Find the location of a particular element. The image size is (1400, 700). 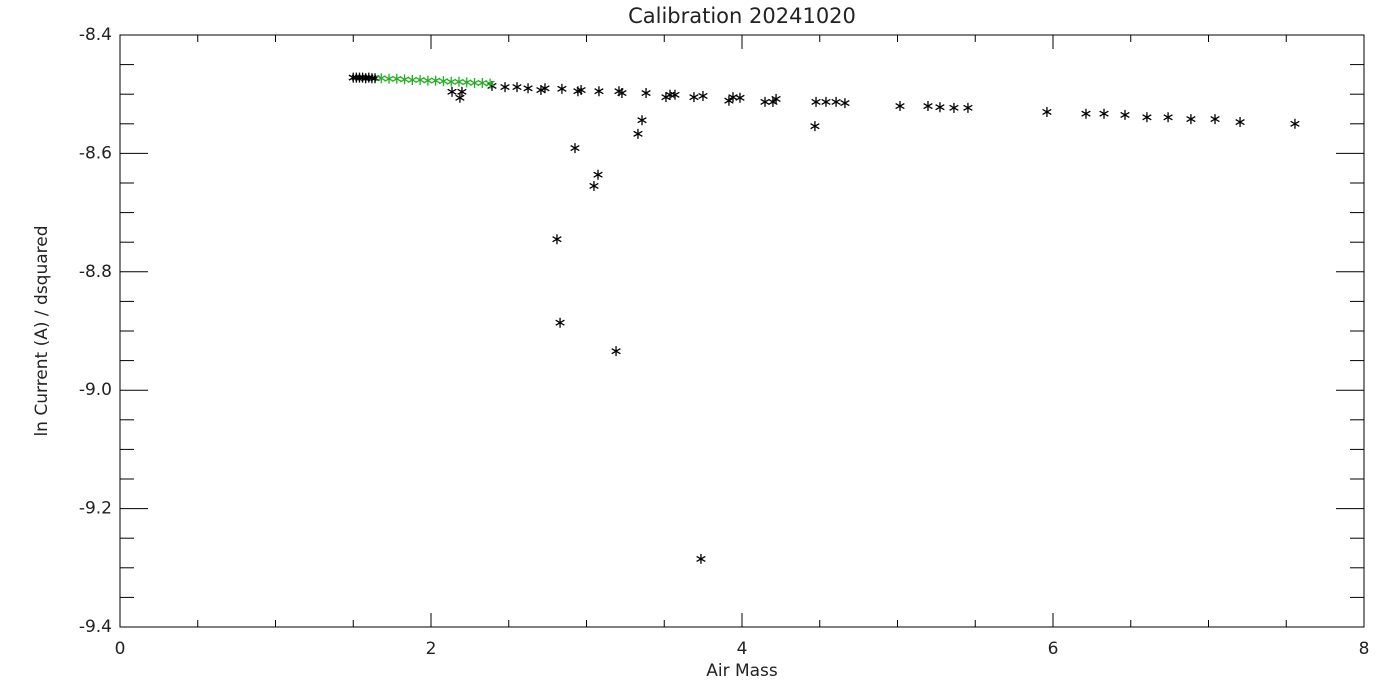

x-tick-label: 8 is located at coordinates (1364, 649).